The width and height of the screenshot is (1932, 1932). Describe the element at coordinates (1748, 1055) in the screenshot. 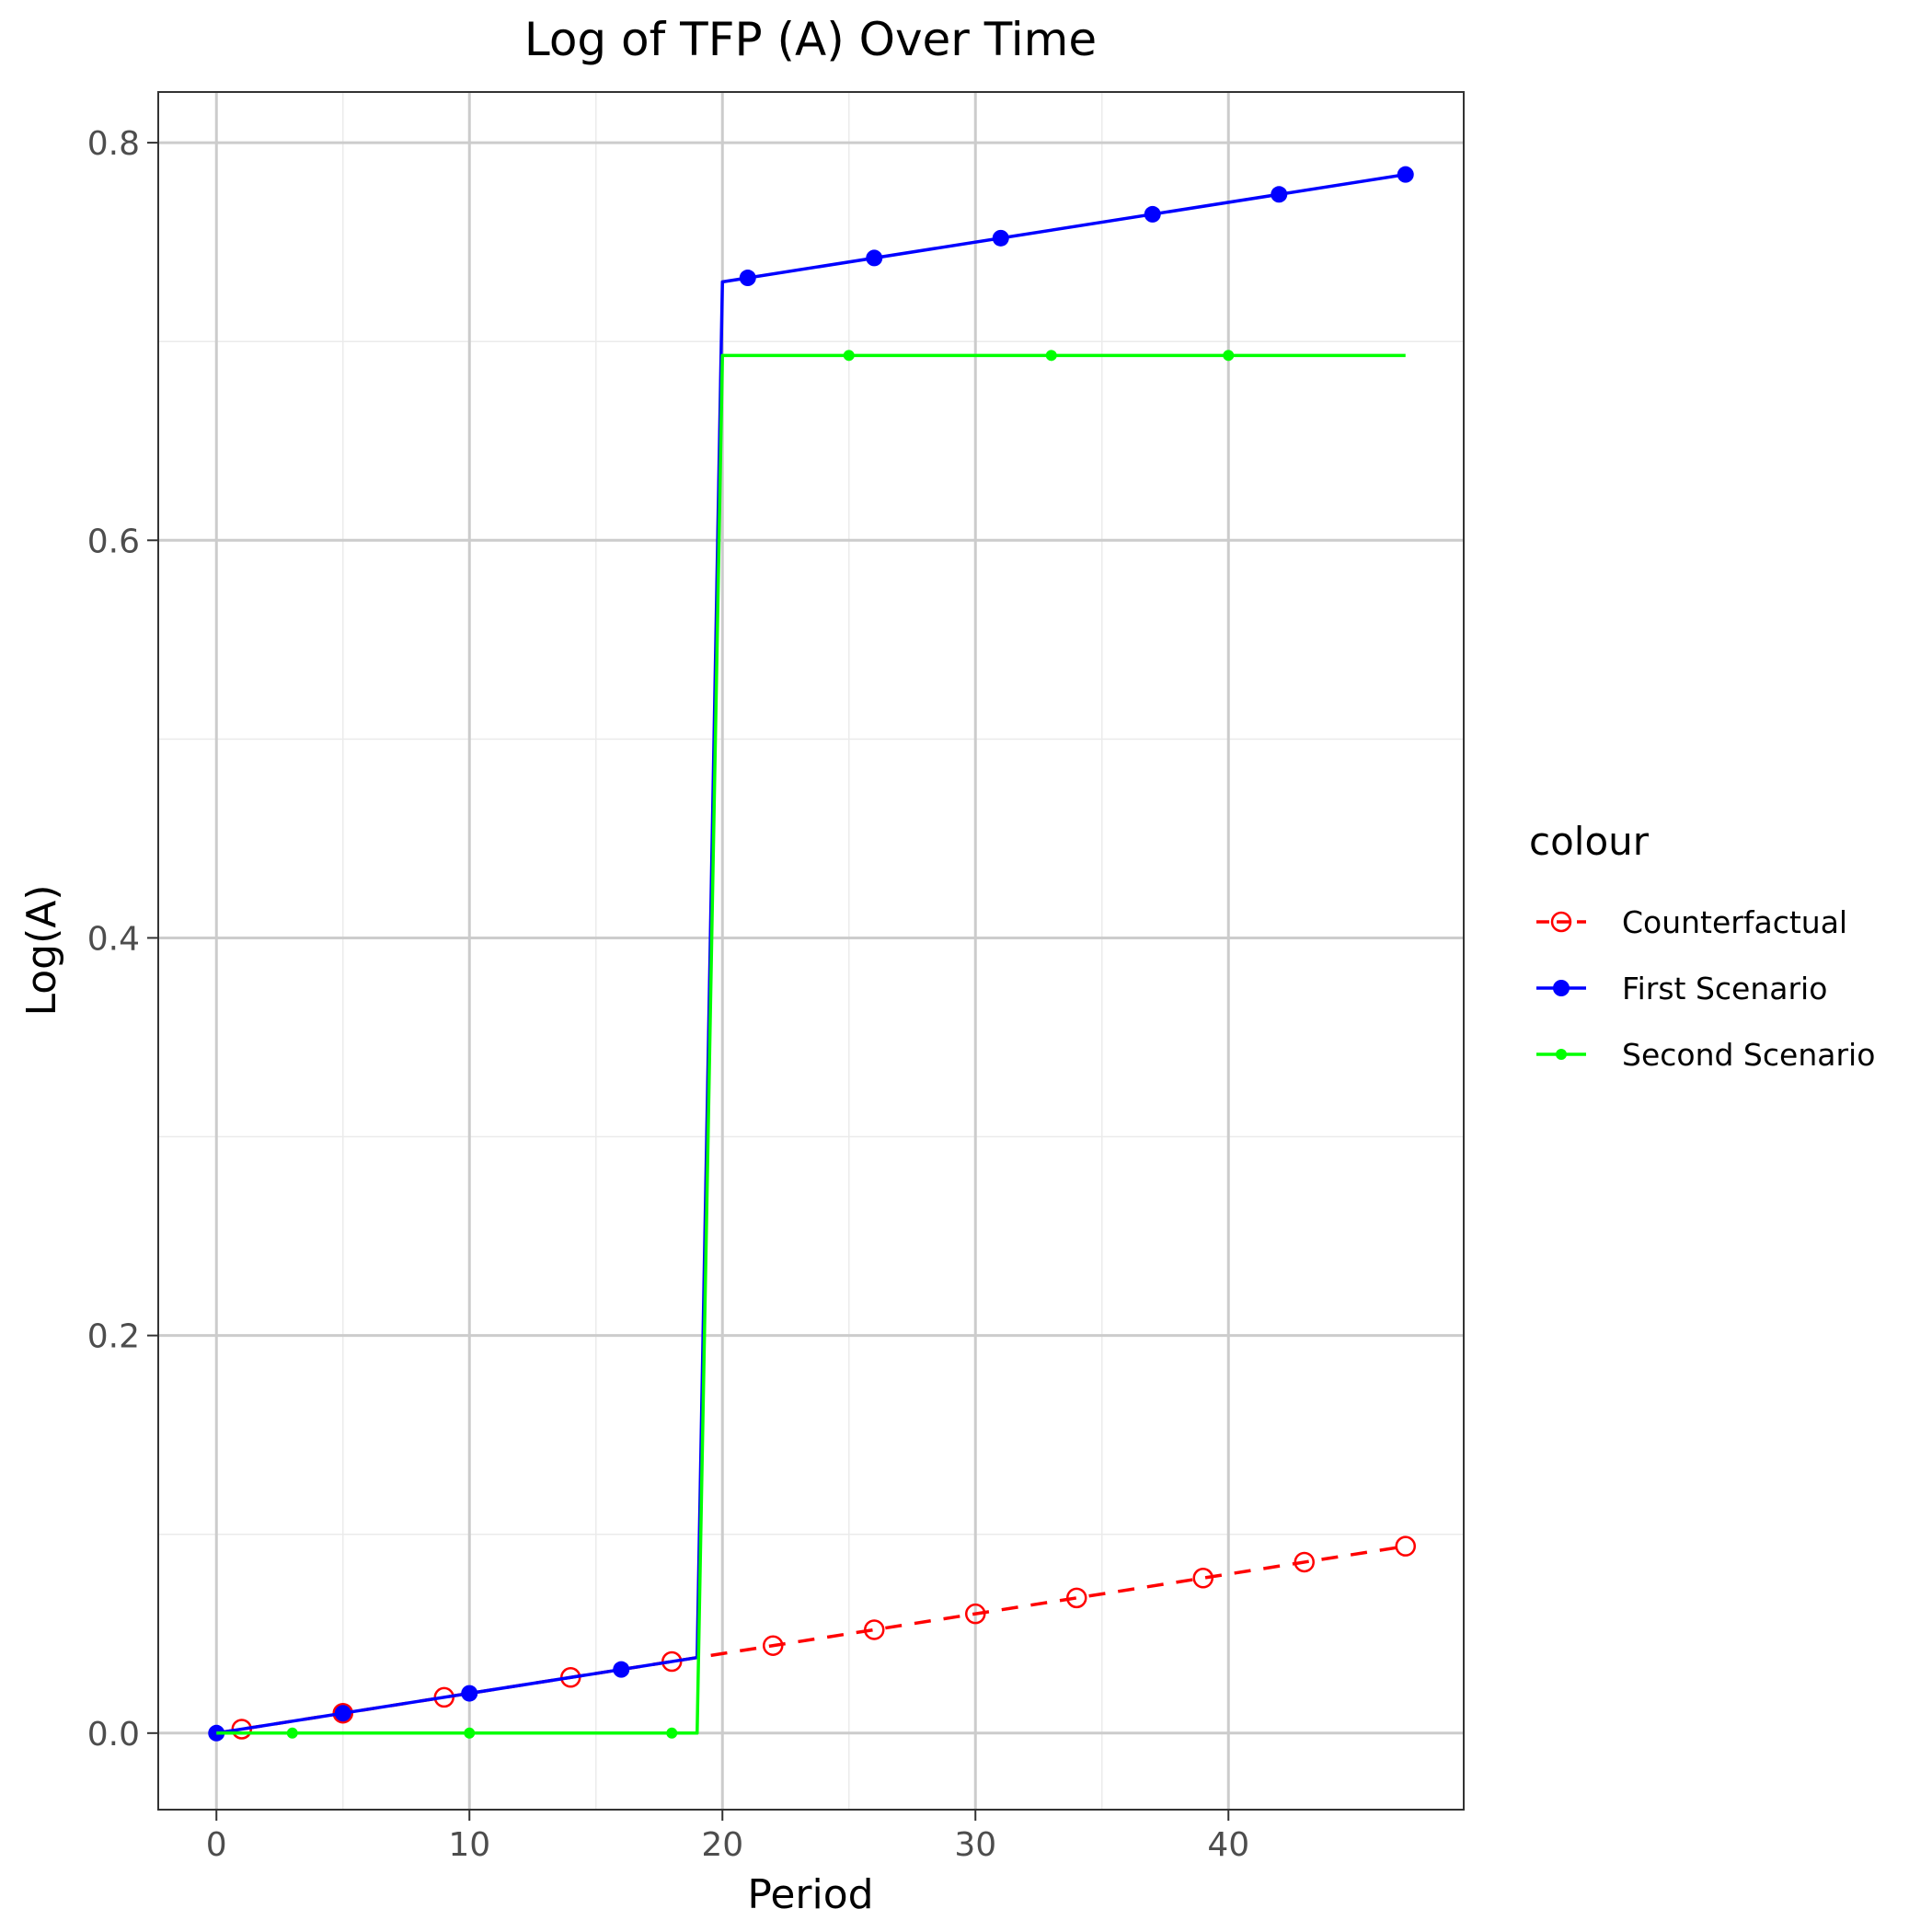

I see `legend-label: Second Scenario` at that location.